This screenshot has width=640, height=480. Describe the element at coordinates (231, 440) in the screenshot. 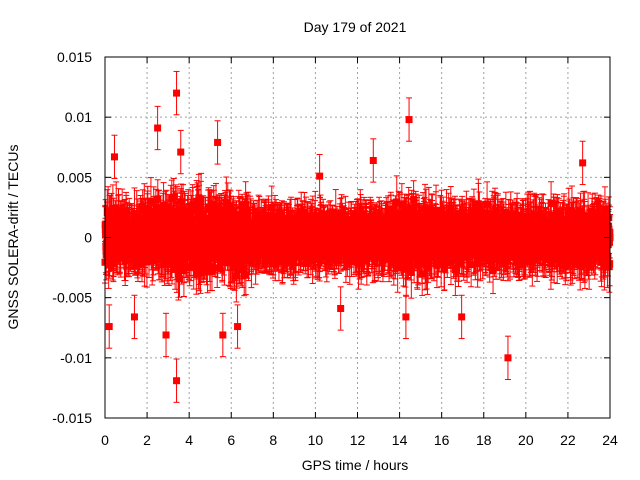

I see `x-tick-label: 6` at that location.